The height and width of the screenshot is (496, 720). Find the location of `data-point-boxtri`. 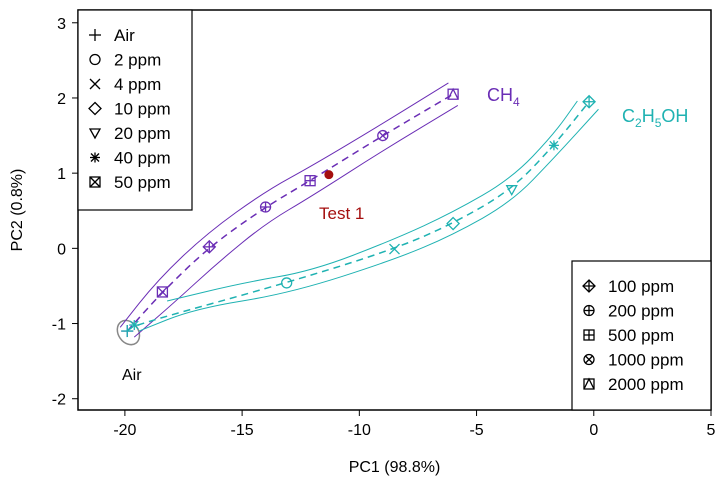

data-point-boxtri is located at coordinates (453, 94).